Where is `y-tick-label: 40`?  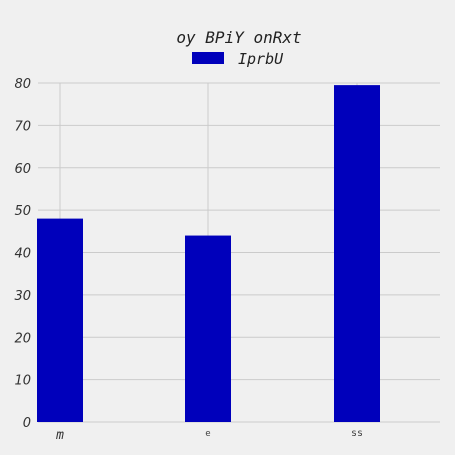 y-tick-label: 40 is located at coordinates (22, 254).